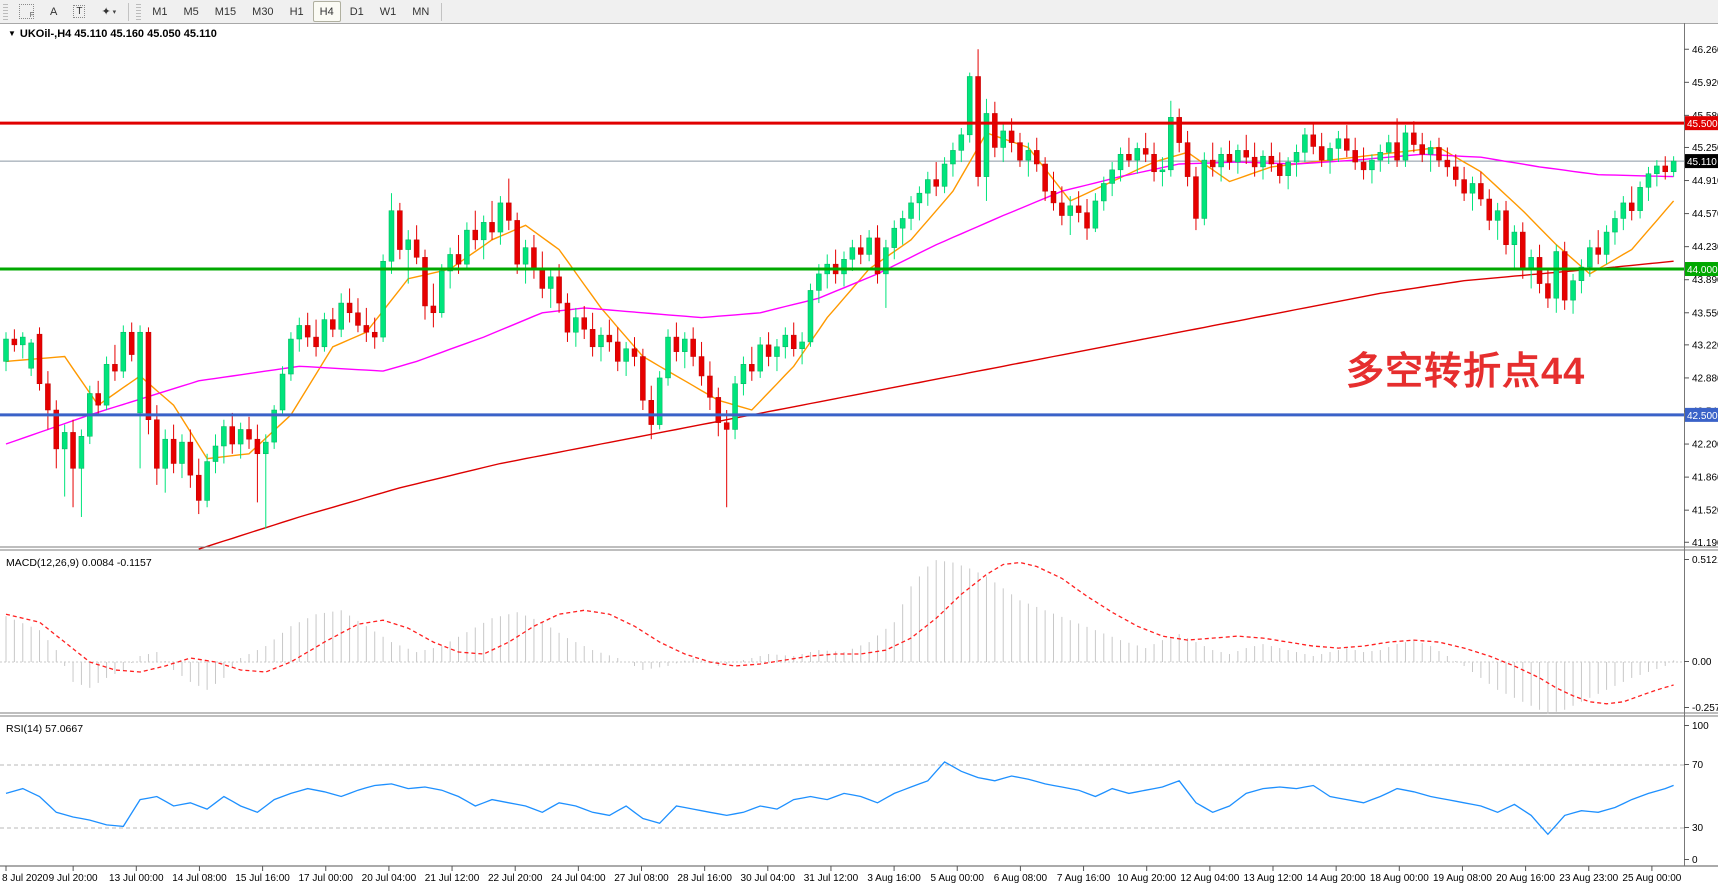 The image size is (1718, 893). I want to click on timeframe-button-M1: M1, so click(160, 11).